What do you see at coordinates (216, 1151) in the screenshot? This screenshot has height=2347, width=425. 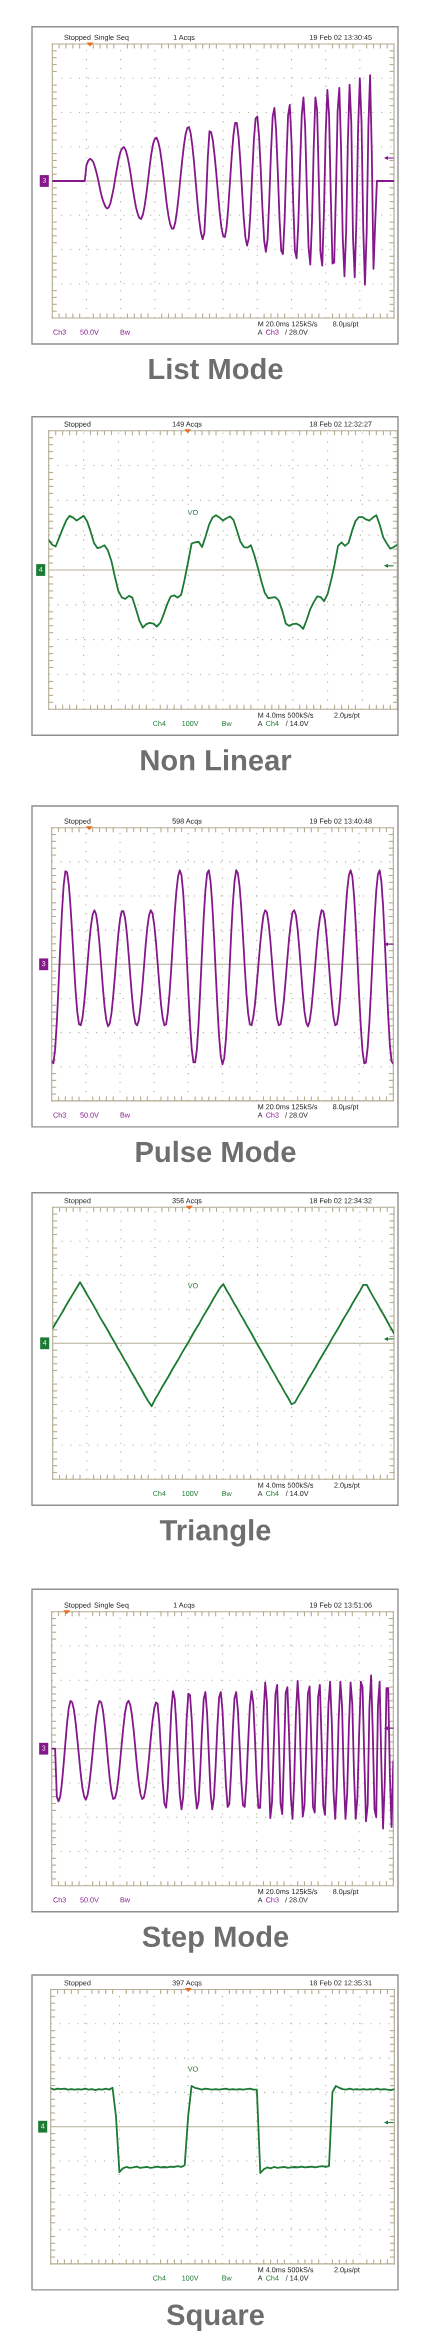 I see `text: Pulse Mode` at bounding box center [216, 1151].